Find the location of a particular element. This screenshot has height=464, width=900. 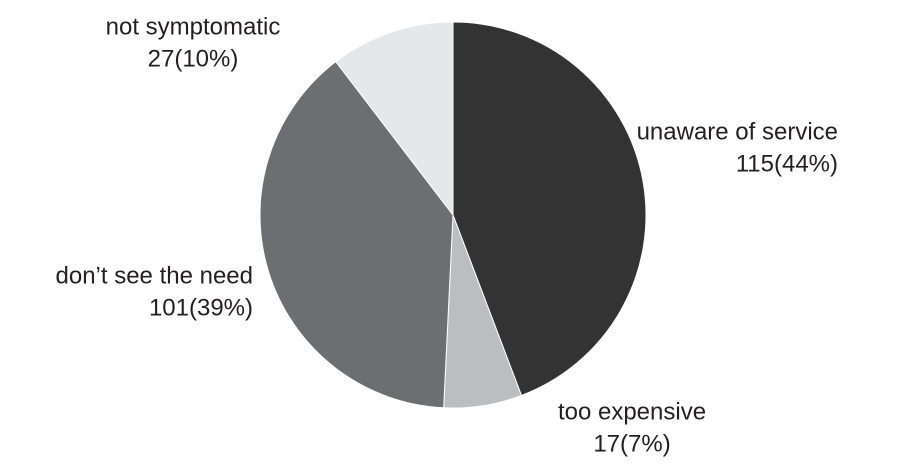

slice-value-label: 101(39%) is located at coordinates (201, 307).